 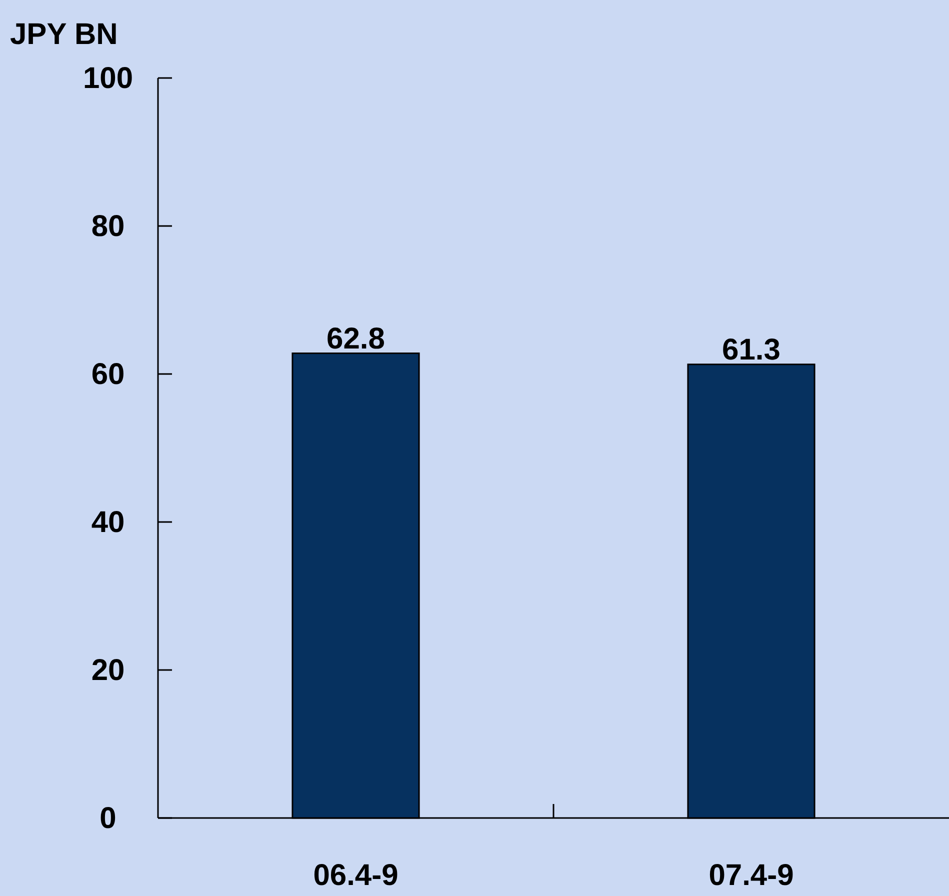 What do you see at coordinates (355, 339) in the screenshot?
I see `data-label: 62.8` at bounding box center [355, 339].